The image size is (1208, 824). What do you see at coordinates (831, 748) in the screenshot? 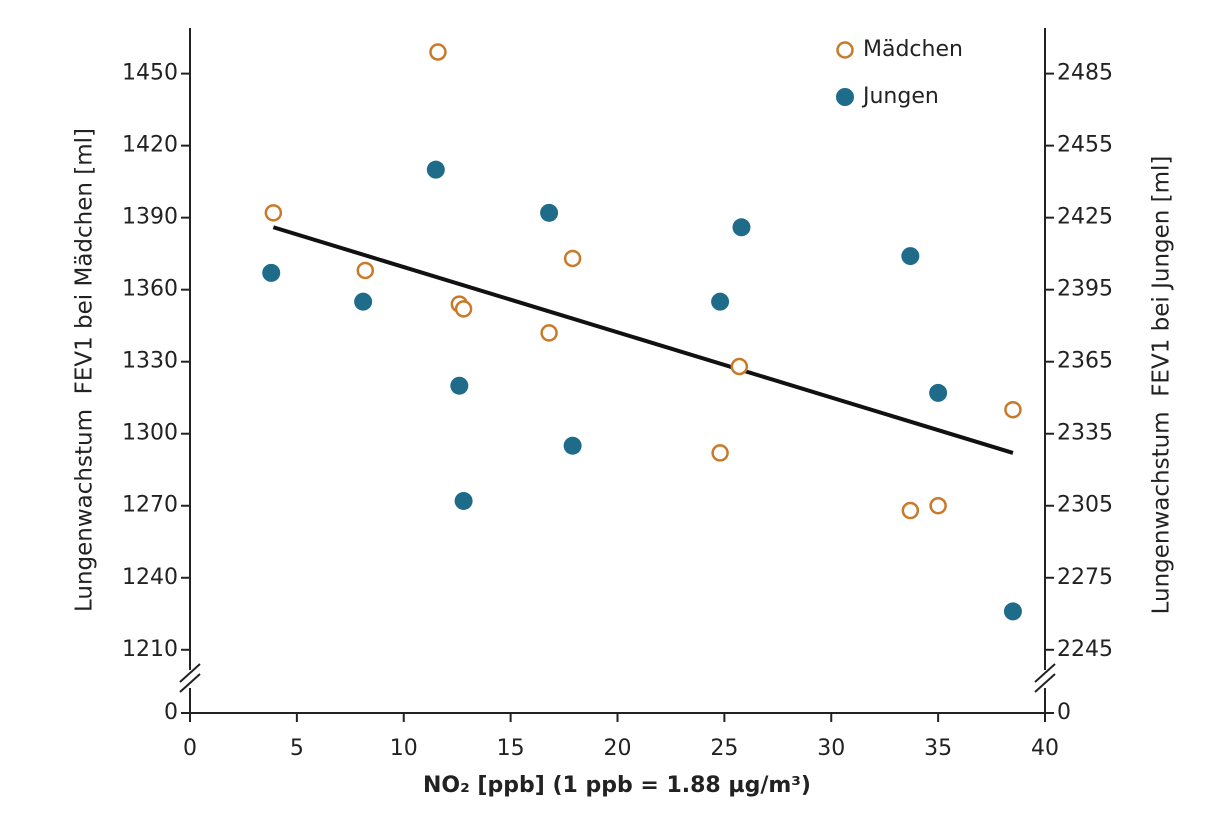
I see `x-tick-label: 30` at bounding box center [831, 748].